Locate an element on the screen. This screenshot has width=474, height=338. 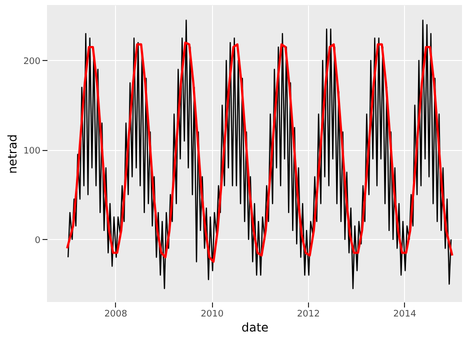
x-tick-label: 2010 is located at coordinates (212, 315).